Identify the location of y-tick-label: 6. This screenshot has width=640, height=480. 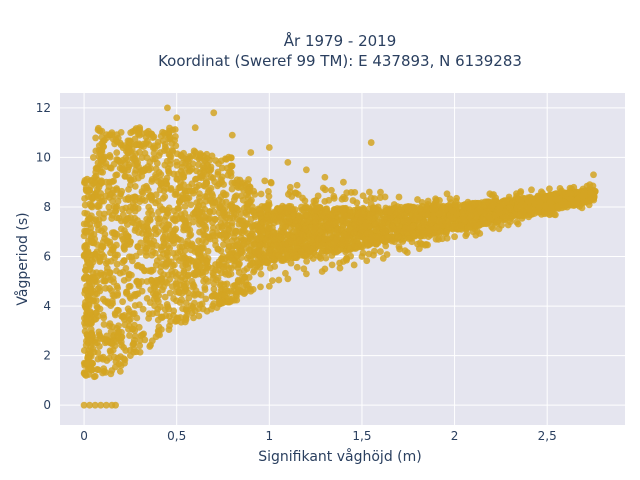
(47, 257).